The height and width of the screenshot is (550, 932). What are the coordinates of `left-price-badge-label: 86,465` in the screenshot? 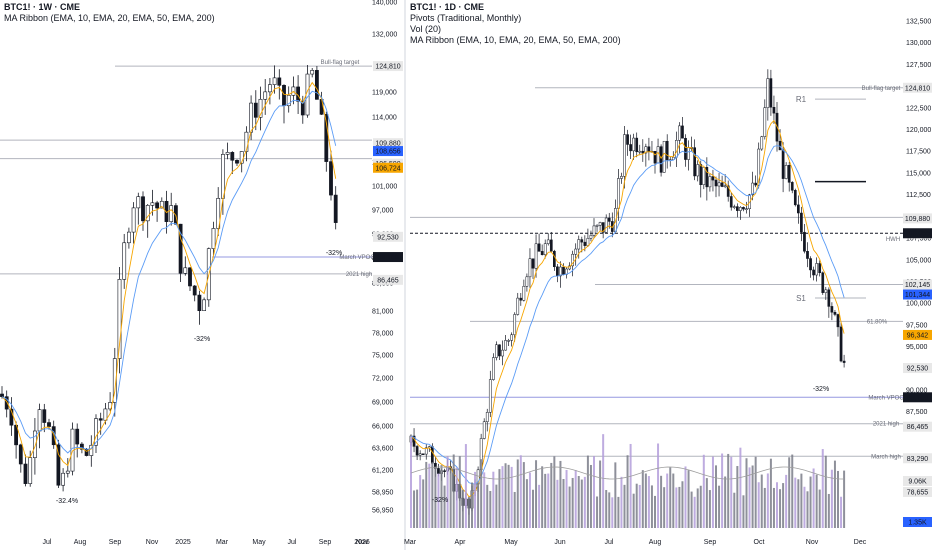 It's located at (388, 280).